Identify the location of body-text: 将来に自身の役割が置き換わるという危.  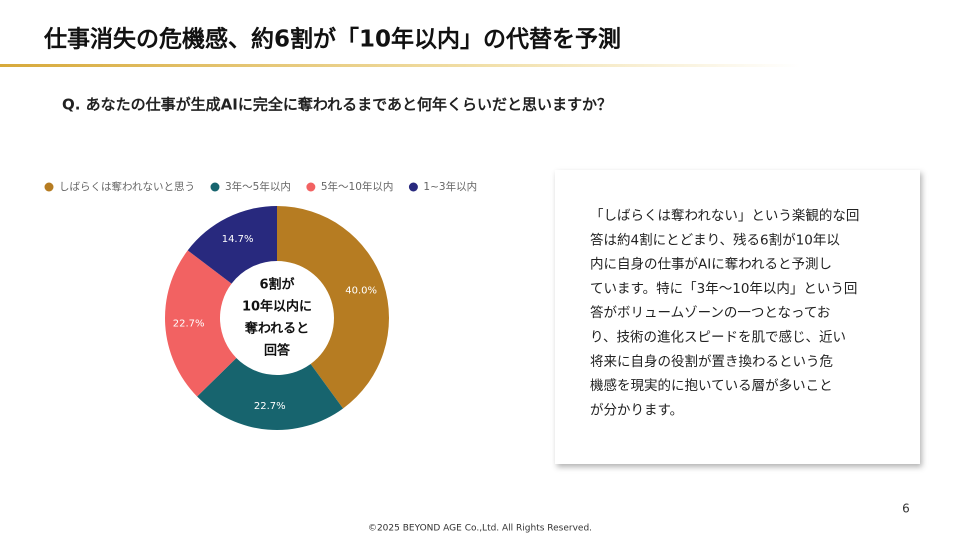
(711, 361).